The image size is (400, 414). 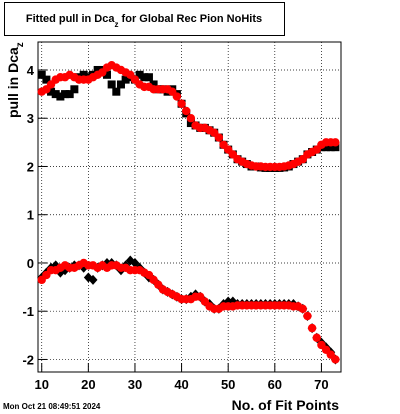 What do you see at coordinates (275, 384) in the screenshot?
I see `x-tick-label: 60` at bounding box center [275, 384].